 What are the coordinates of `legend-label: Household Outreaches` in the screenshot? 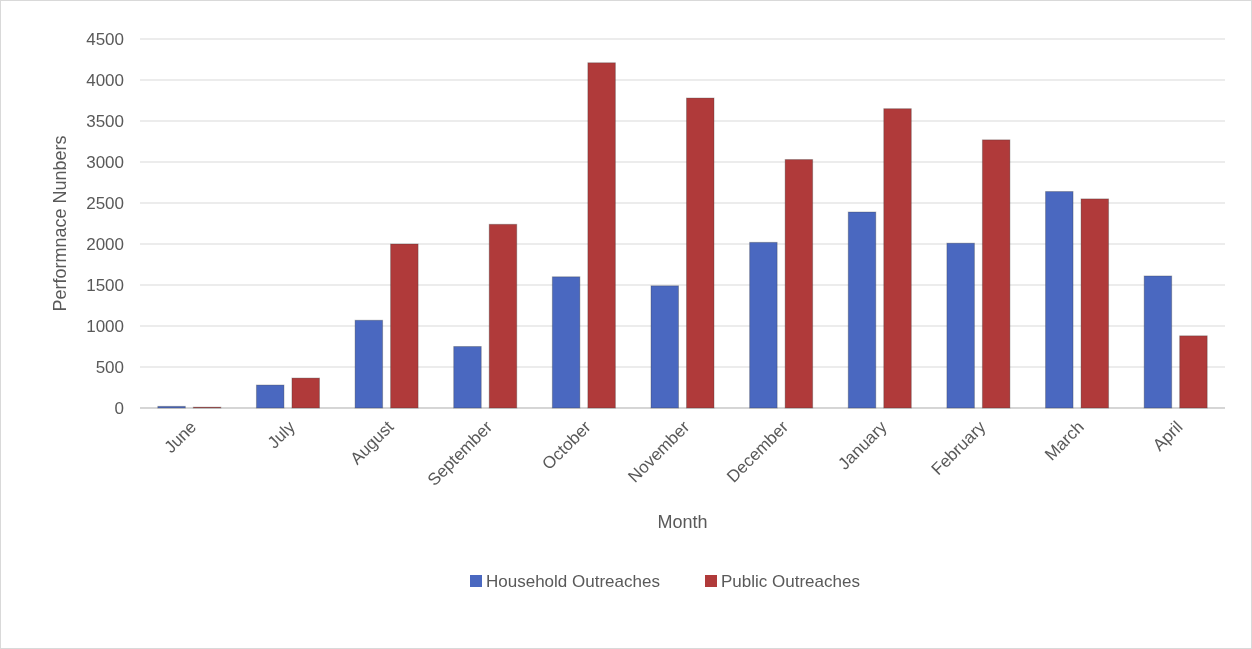 It's located at (573, 581).